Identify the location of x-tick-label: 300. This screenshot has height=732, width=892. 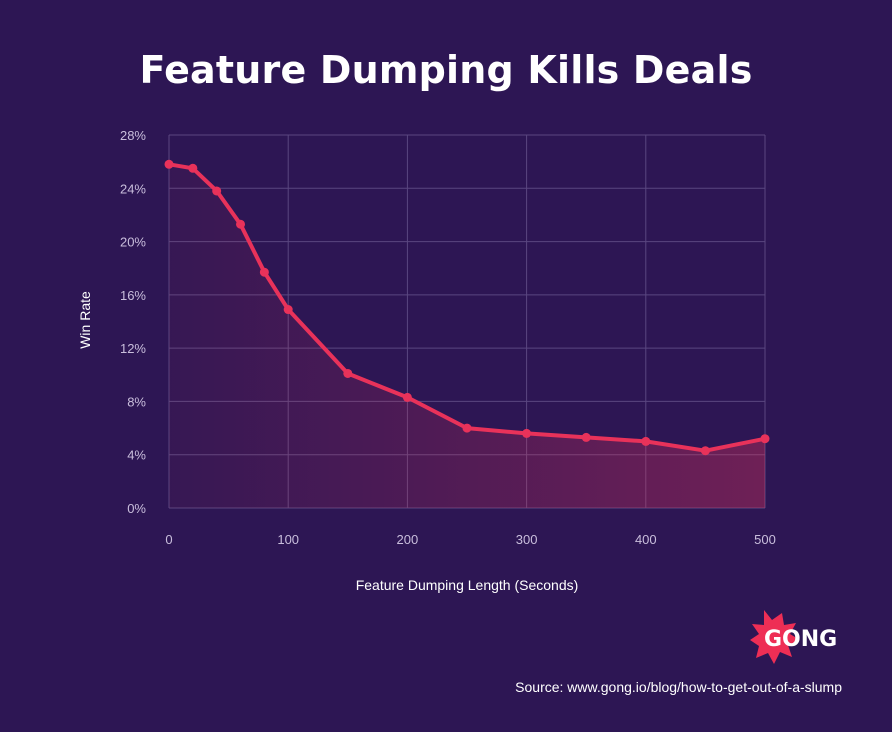
(527, 539).